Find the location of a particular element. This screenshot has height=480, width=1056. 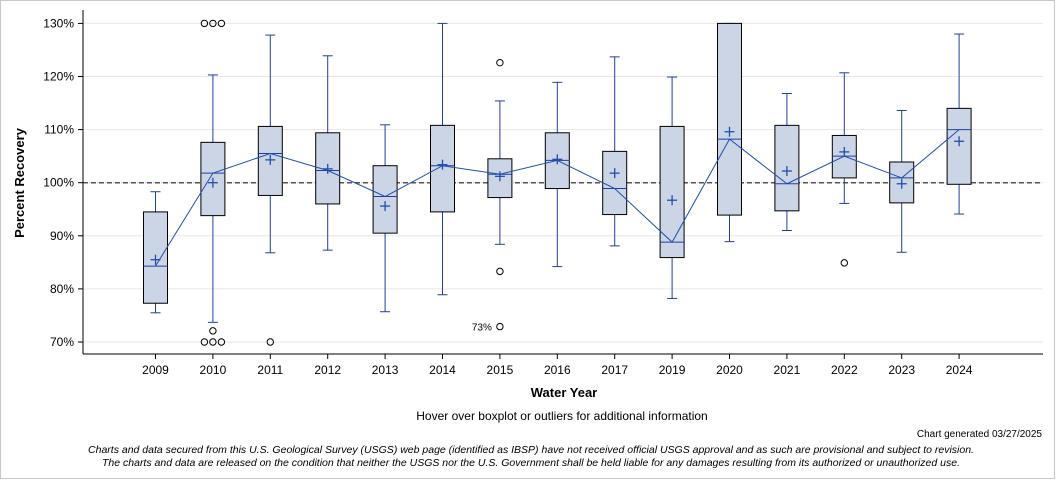

boxplot-2016 is located at coordinates (557, 174).